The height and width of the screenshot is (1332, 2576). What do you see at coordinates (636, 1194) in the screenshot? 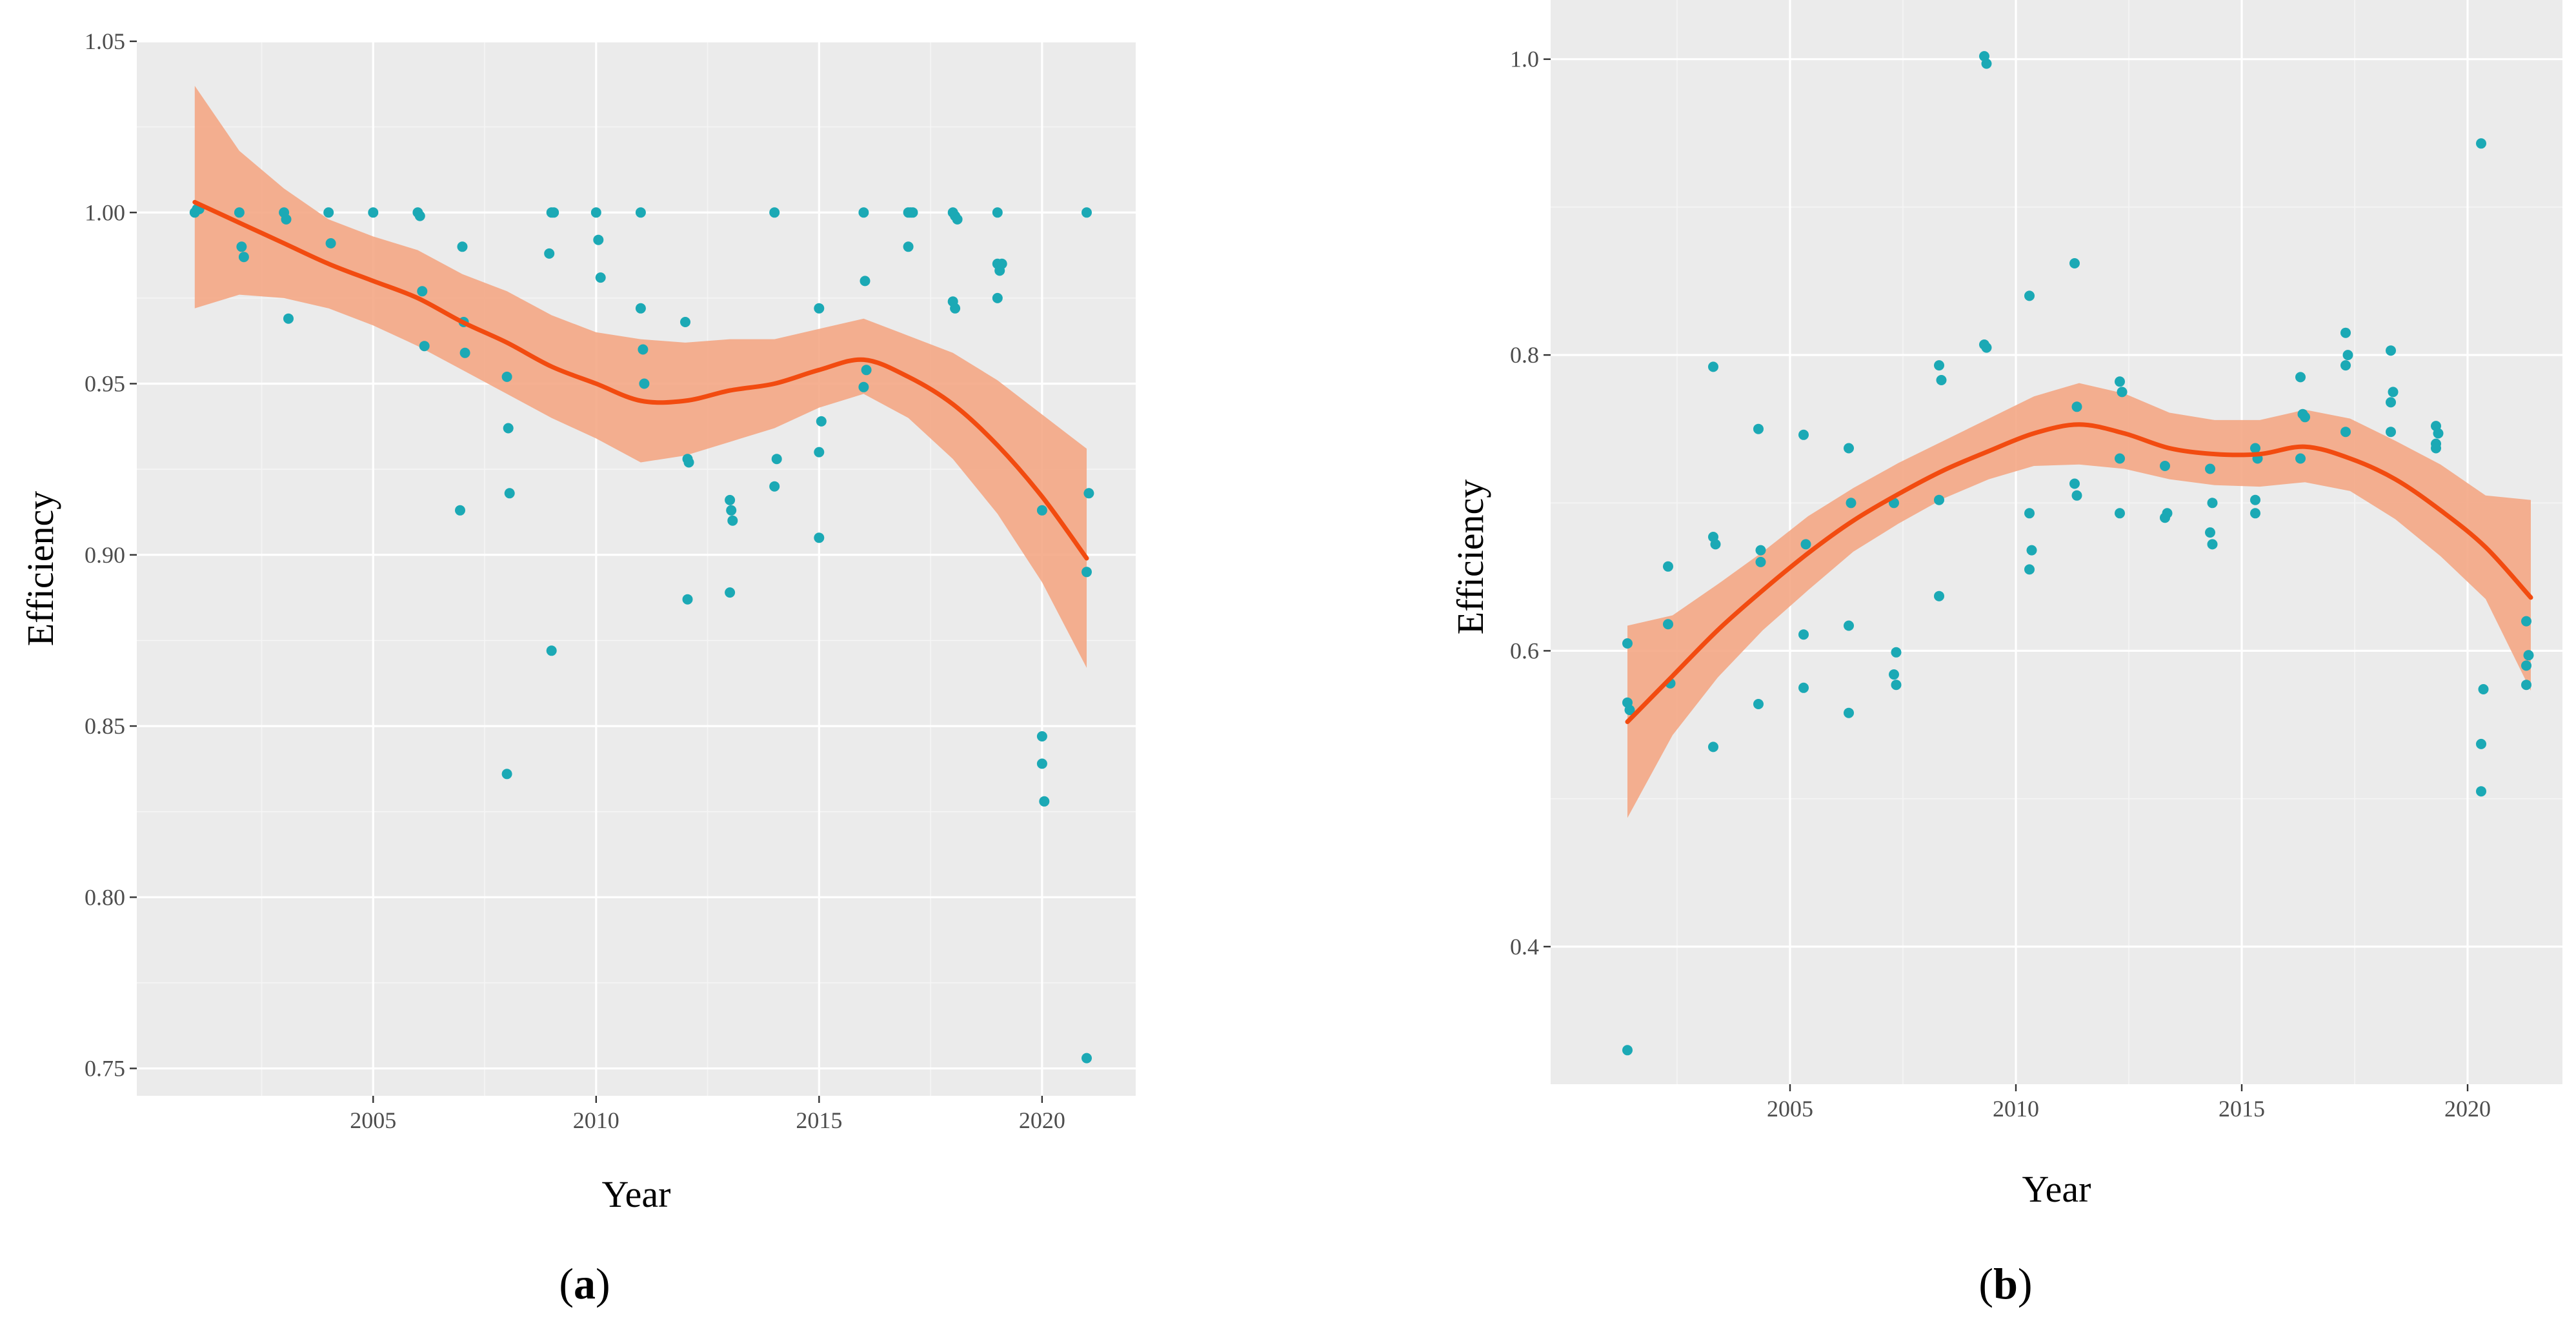
I see `x-axis-title: Year` at bounding box center [636, 1194].